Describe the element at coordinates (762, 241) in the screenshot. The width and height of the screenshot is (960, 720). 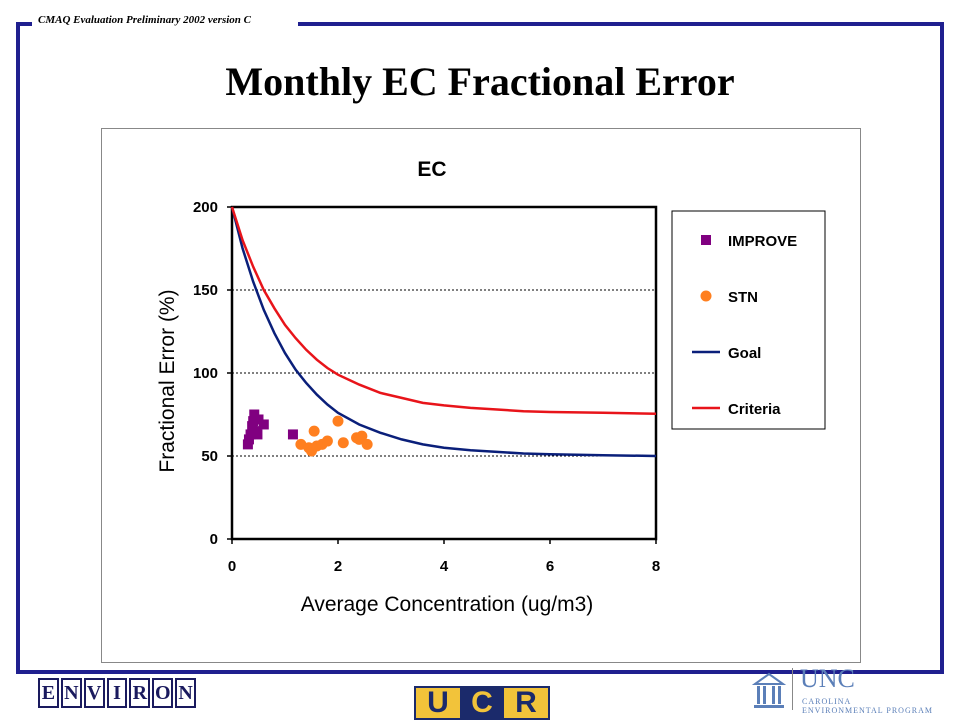
I see `legend-label-improve: IMPROVE` at that location.